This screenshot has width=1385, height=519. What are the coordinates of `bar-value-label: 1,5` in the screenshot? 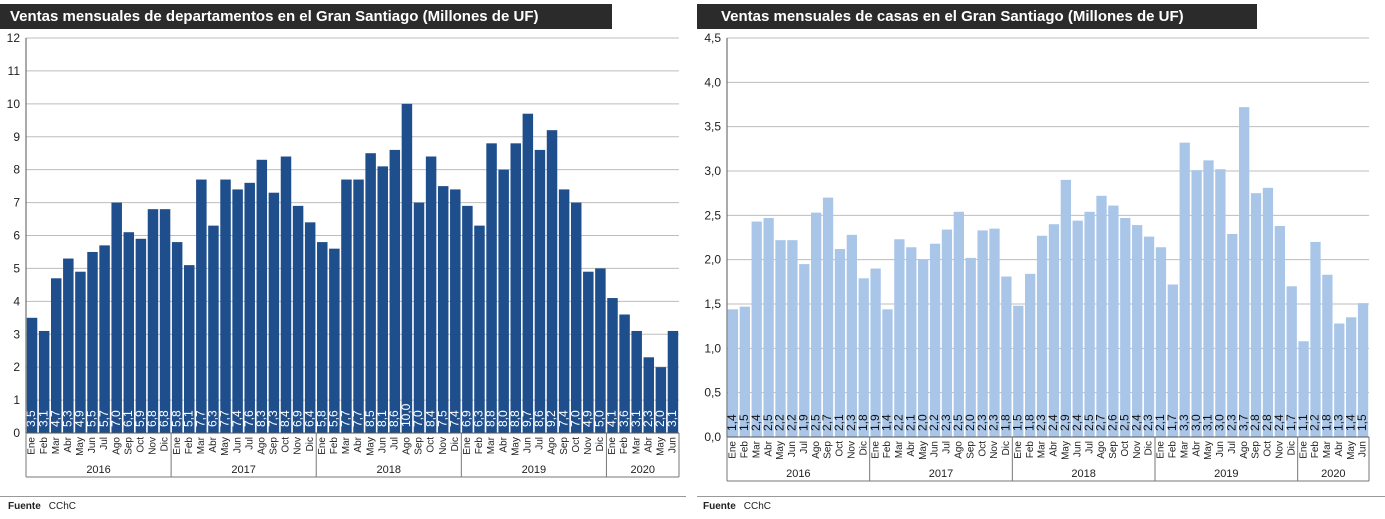 It's located at (1362, 422).